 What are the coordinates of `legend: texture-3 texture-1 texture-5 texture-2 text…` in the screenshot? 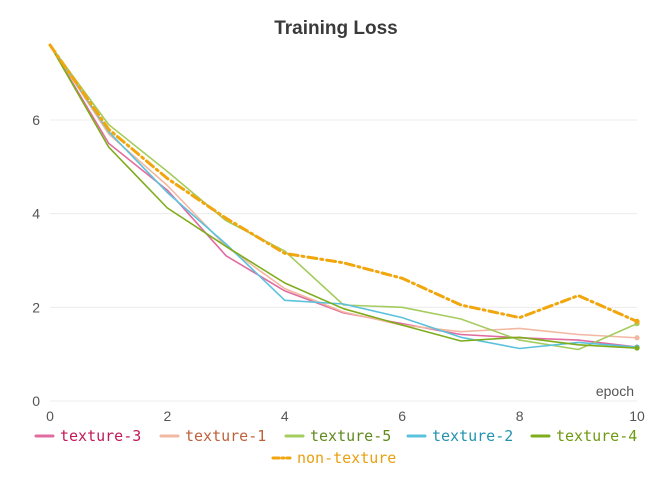 It's located at (335, 447).